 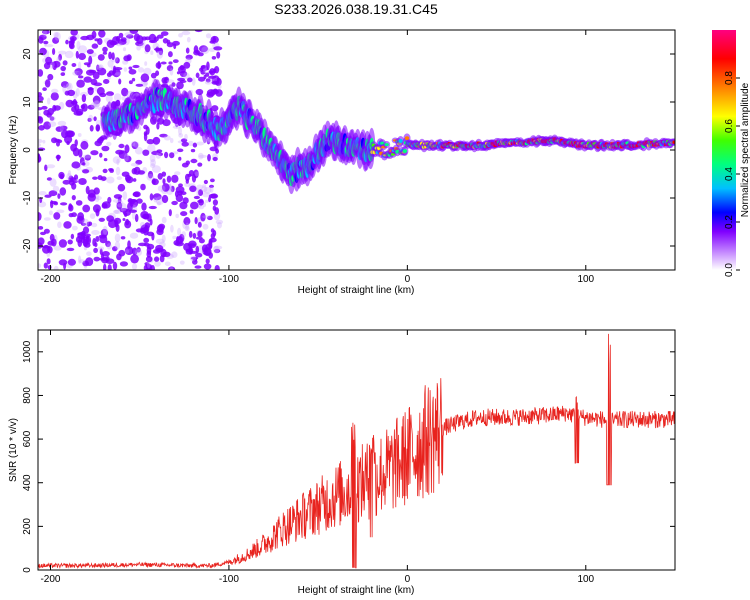 I want to click on x-tick-label: -100, so click(x=229, y=279).